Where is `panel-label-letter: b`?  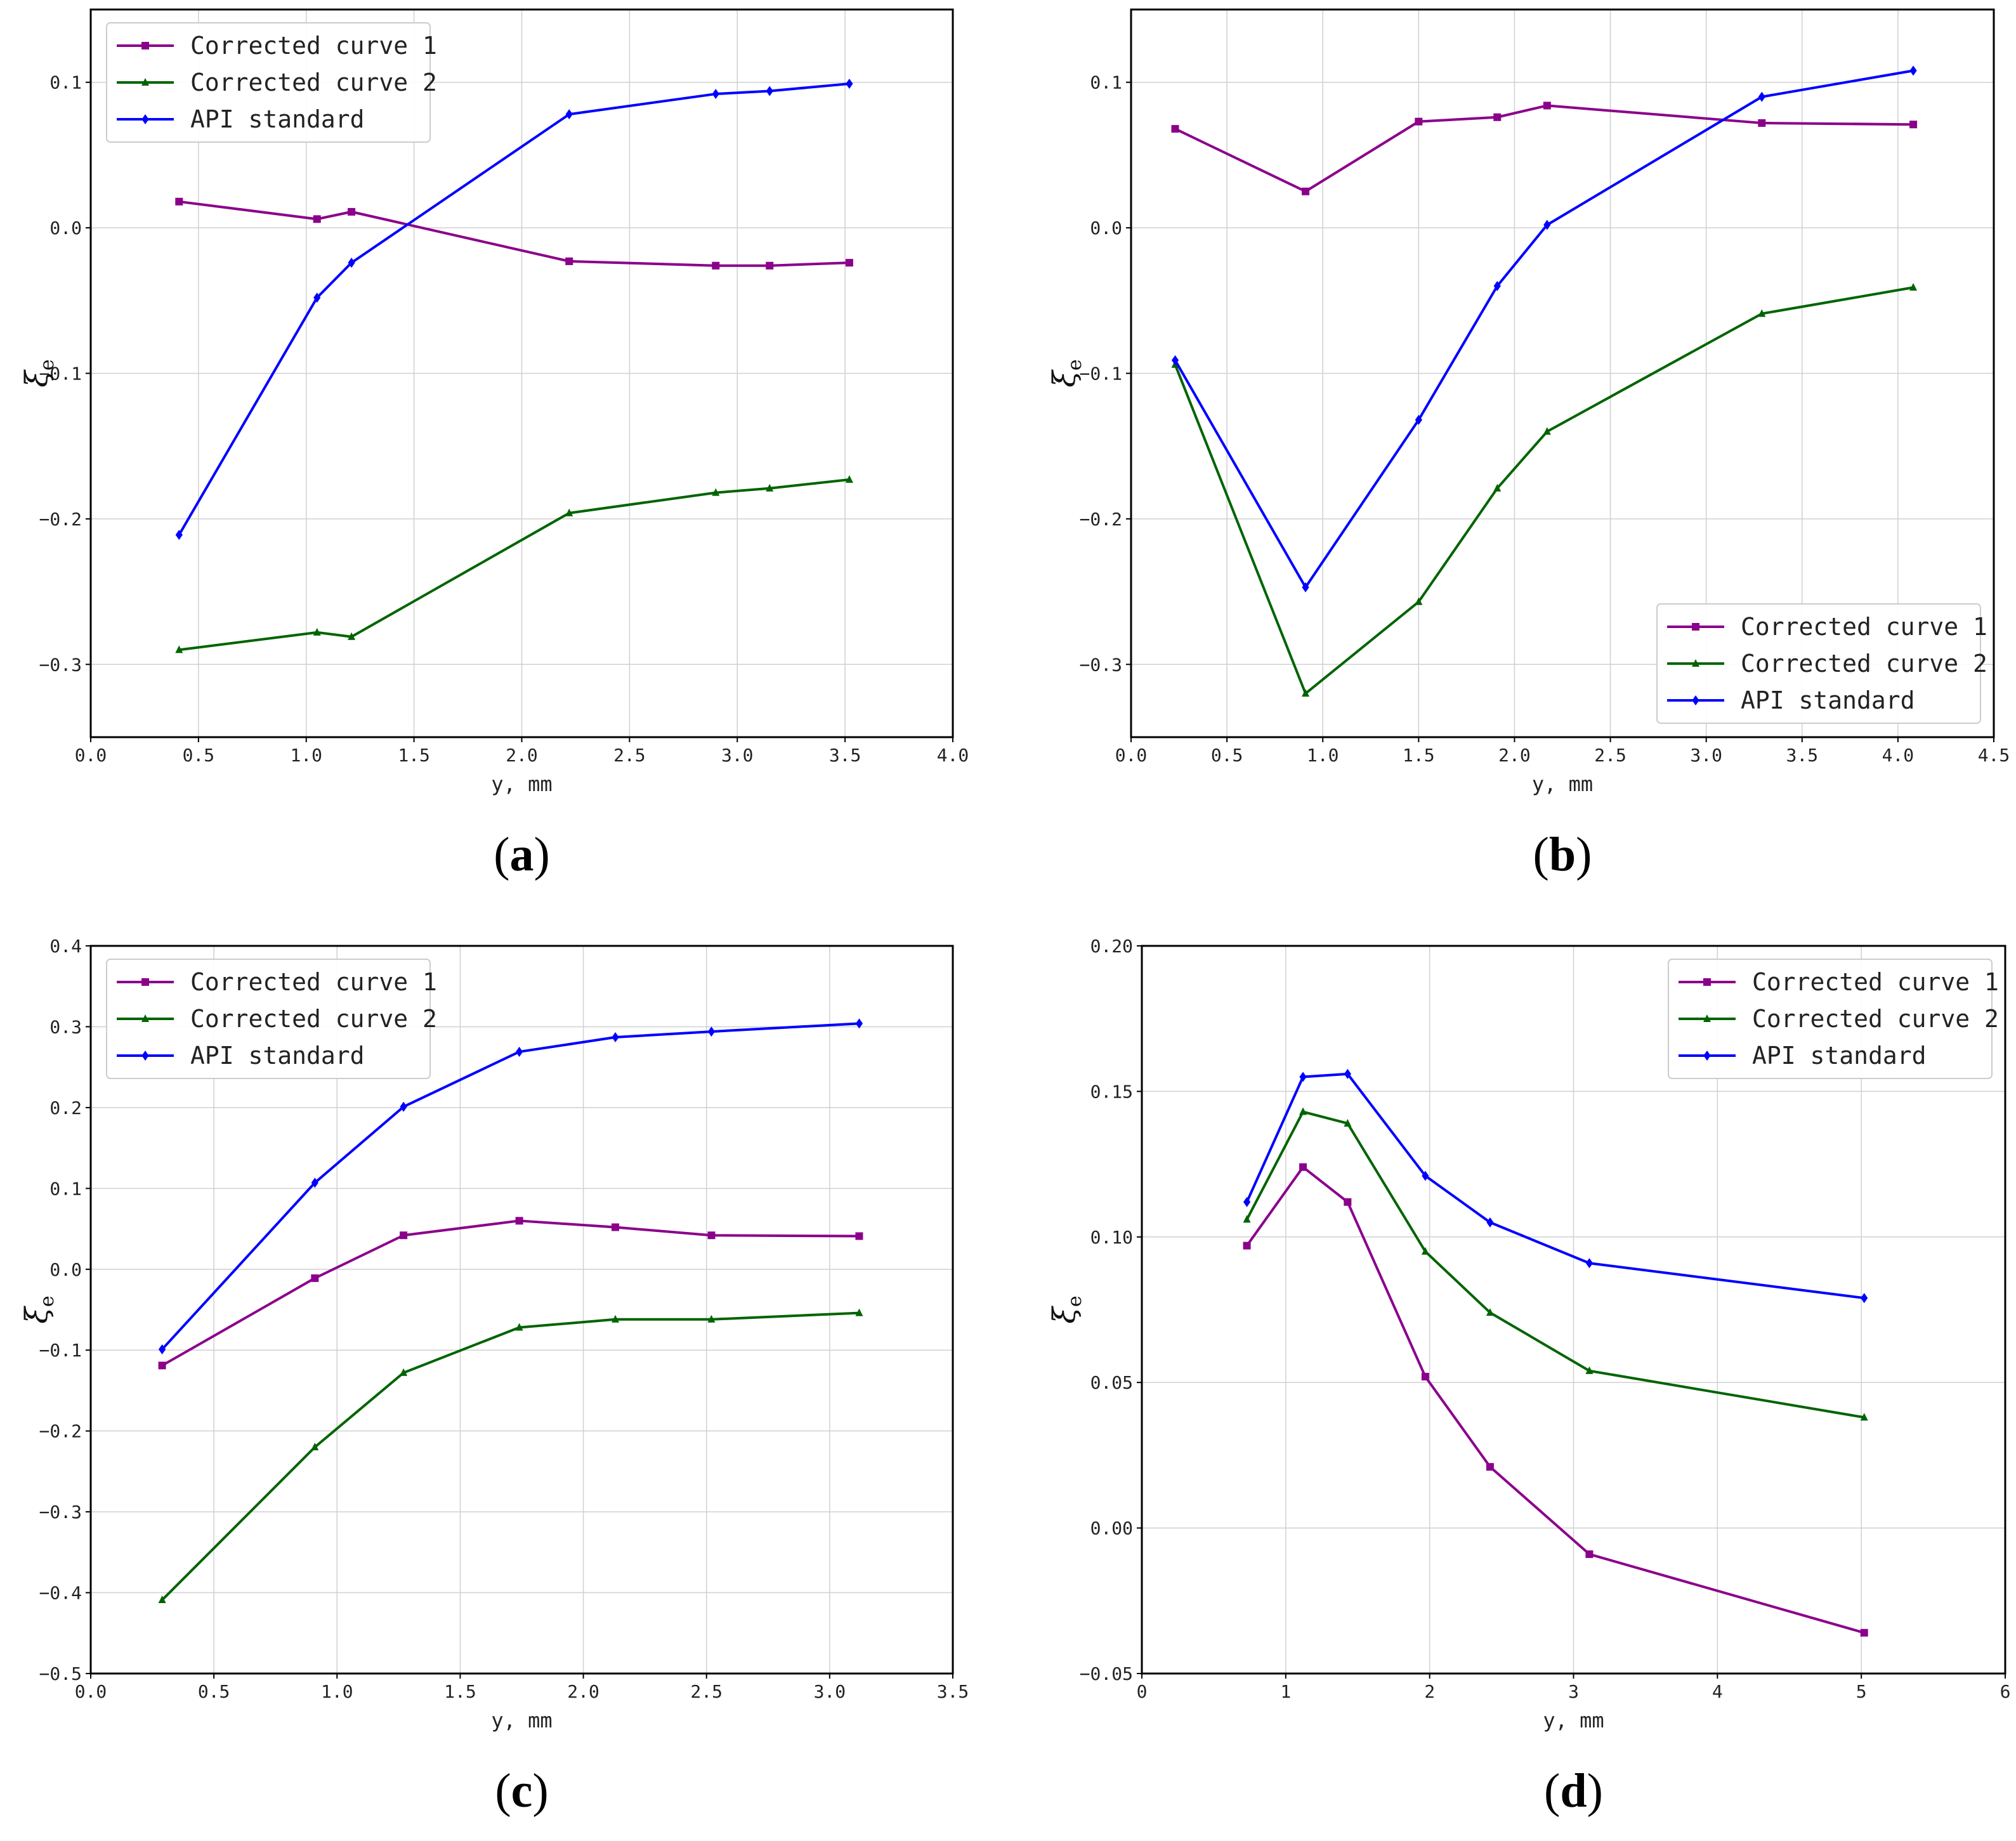
panel-label-letter: b is located at coordinates (1562, 854).